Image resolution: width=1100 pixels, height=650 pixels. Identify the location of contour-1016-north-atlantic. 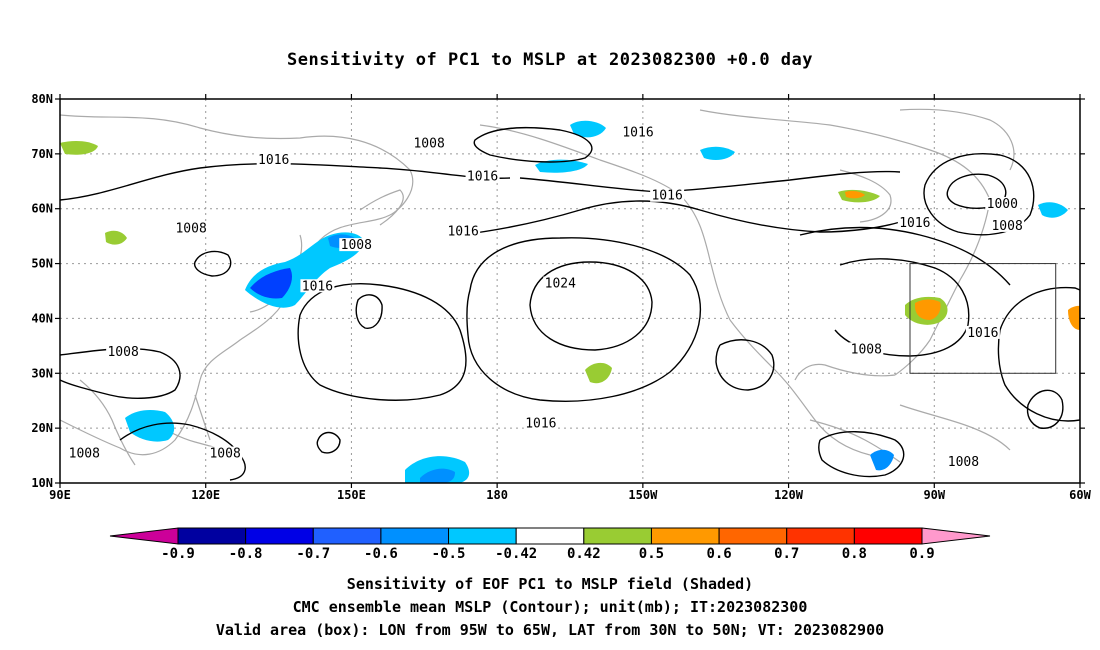
(905, 256).